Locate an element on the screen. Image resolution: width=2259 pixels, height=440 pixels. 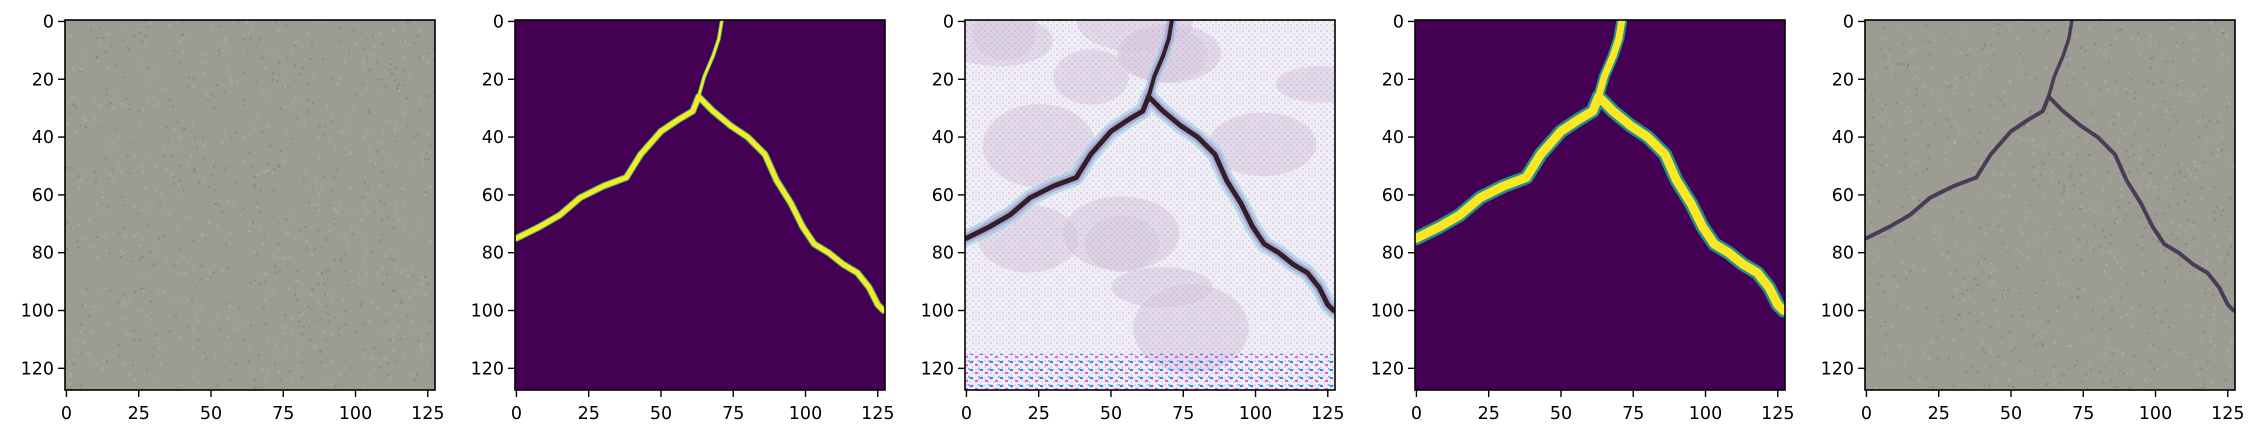
artifact-band is located at coordinates (1150, 373).